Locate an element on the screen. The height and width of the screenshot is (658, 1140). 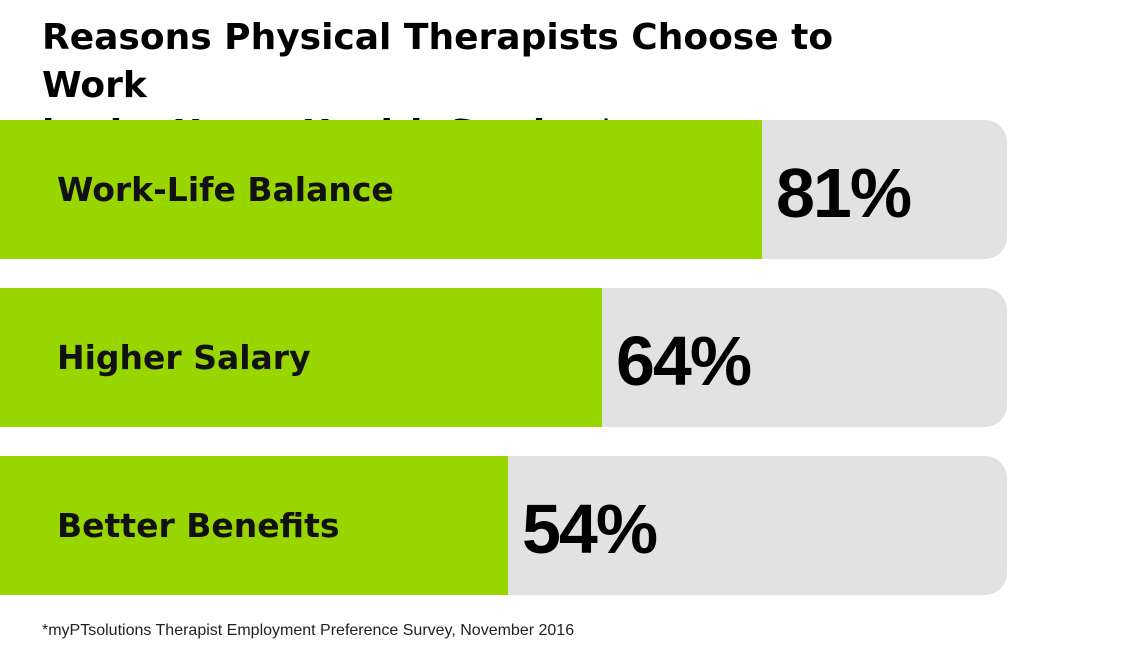
category-label: Higher Salary is located at coordinates (184, 357).